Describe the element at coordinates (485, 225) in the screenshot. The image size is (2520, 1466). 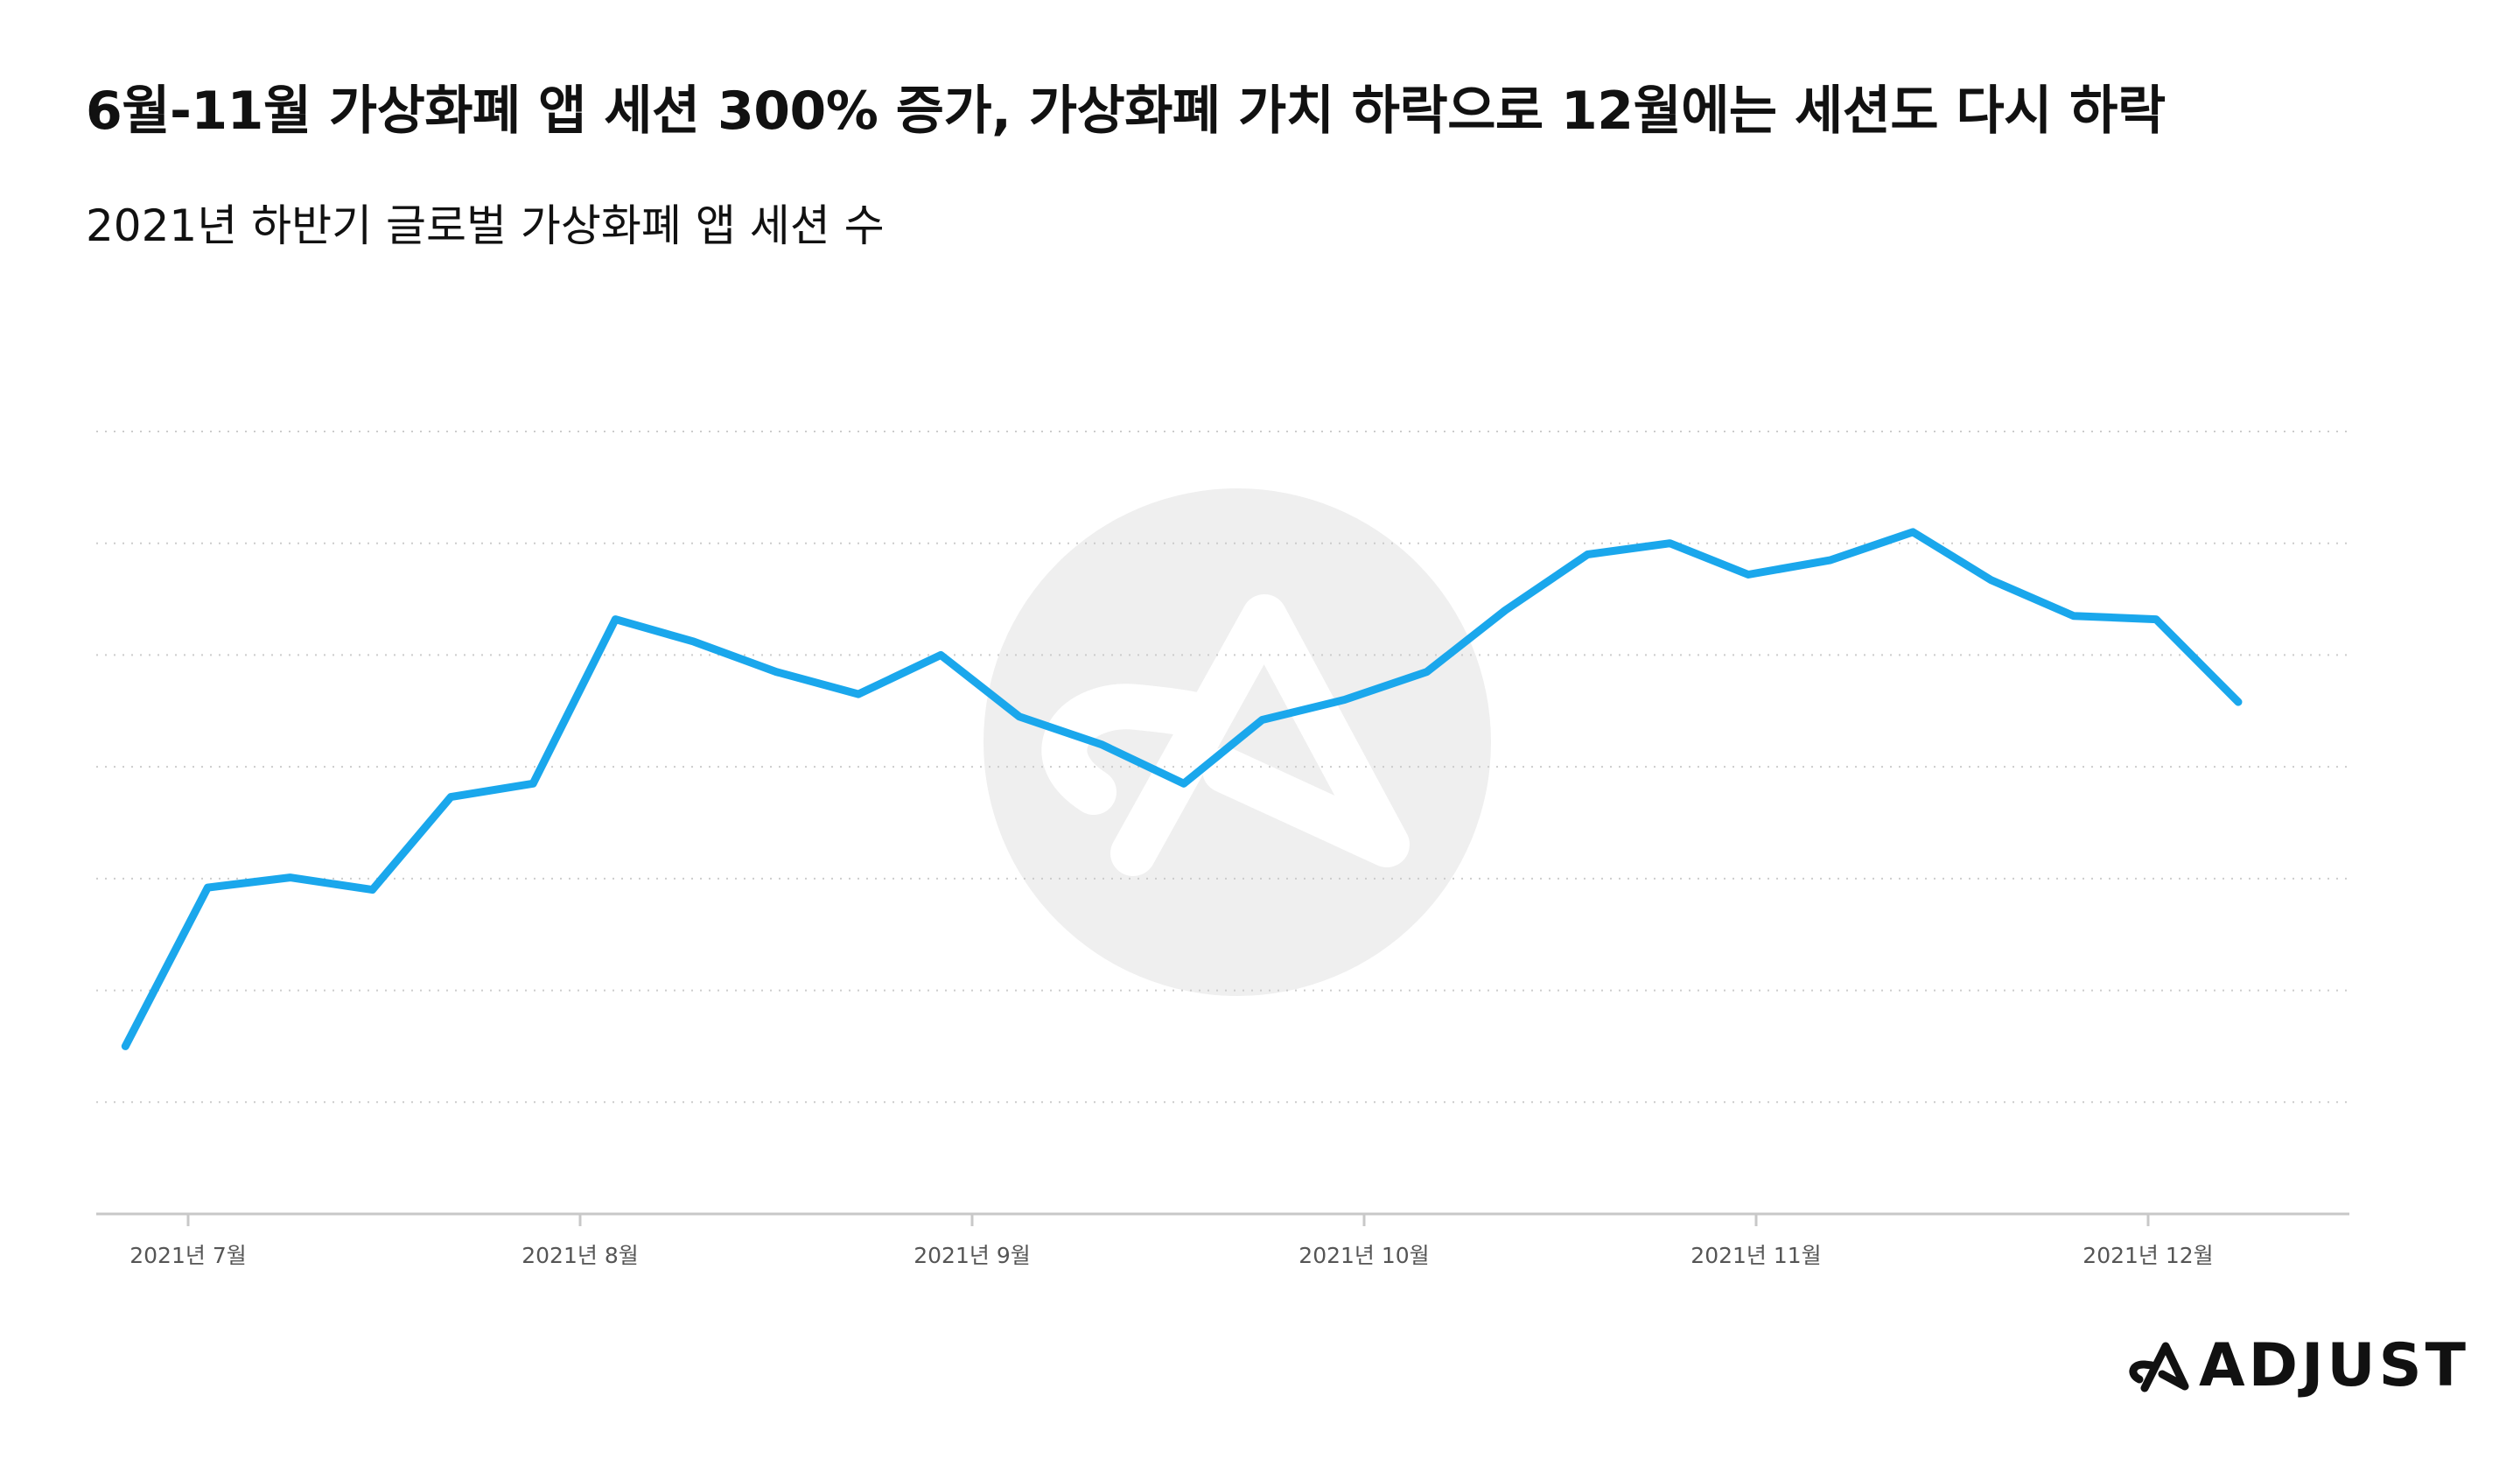
I see `chart-subtitle: 2021년 하반기 글로벌 가상화폐 앱 세션 수` at that location.